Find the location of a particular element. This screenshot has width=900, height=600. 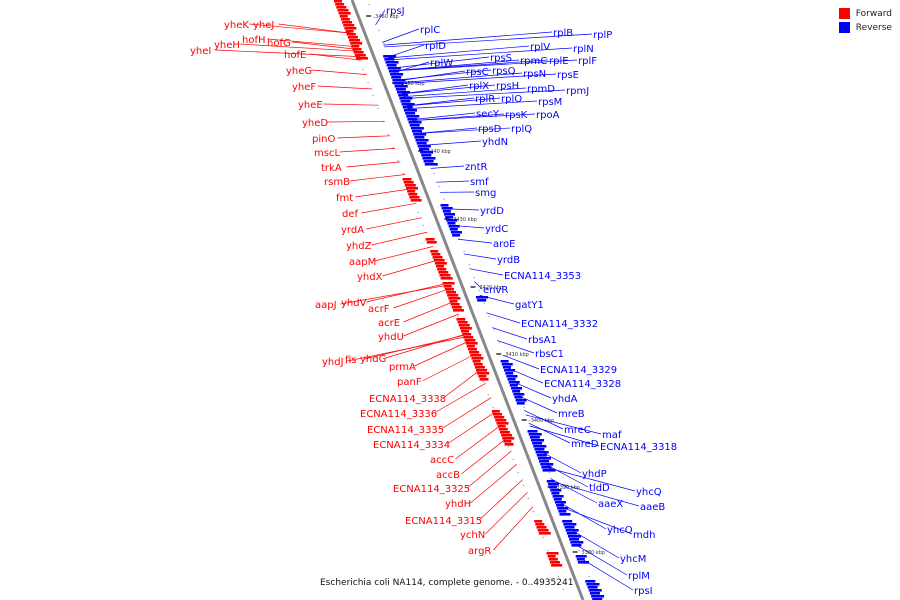

tick-label: 3400 kbp is located at coordinates (543, 421).